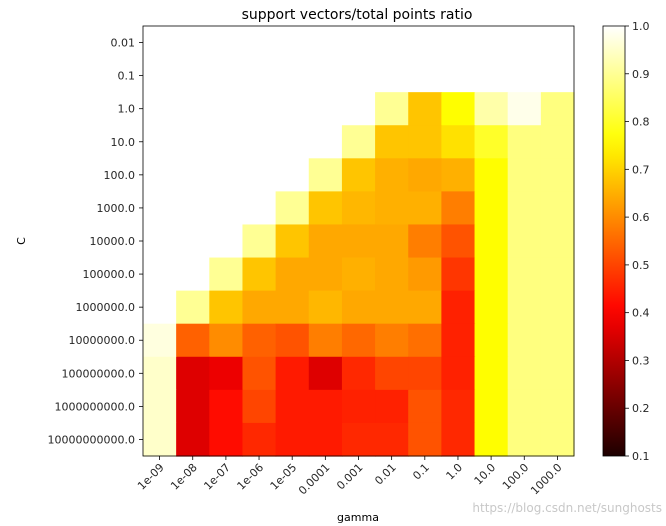  I want to click on x-tick-label: 1000.0, so click(546, 479).